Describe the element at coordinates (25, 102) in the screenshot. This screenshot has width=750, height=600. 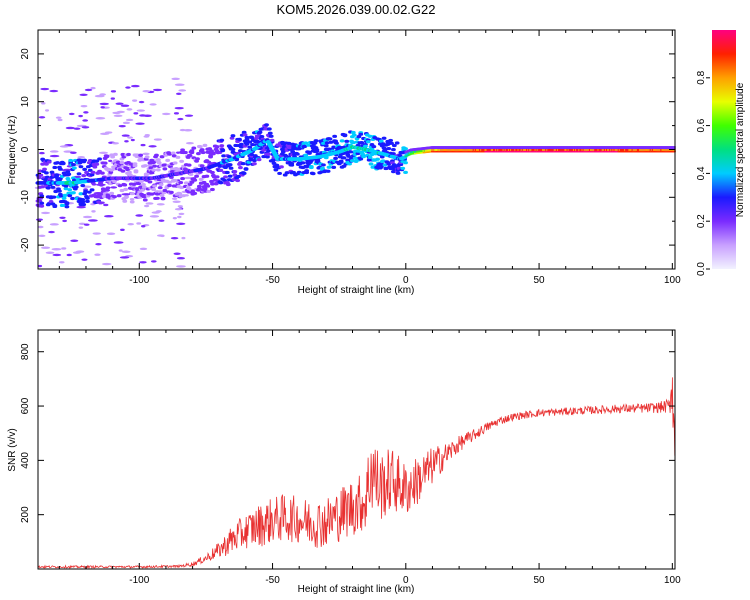
I see `y-tick-label: 10` at that location.